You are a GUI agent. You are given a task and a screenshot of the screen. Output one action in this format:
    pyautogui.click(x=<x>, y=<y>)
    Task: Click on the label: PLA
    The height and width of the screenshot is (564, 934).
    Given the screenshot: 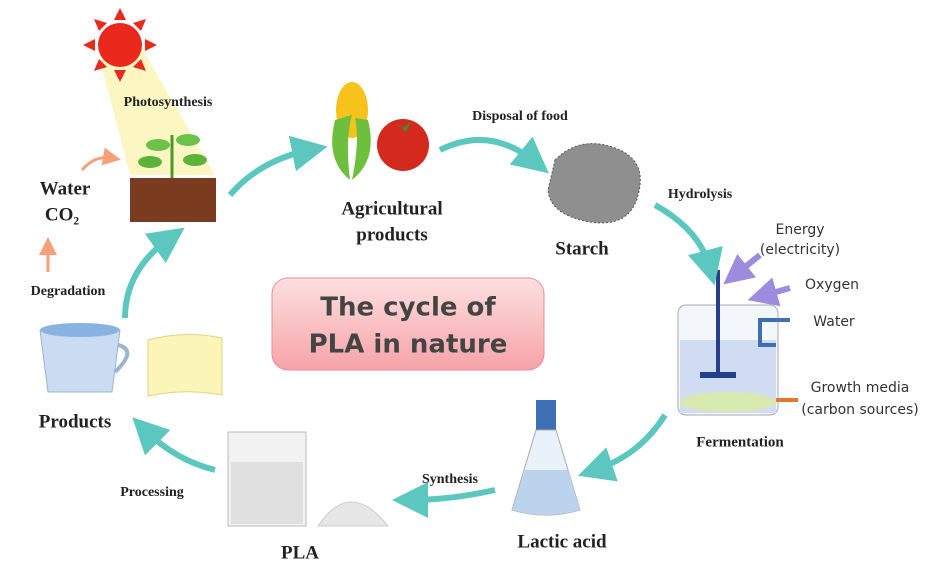 What is the action you would take?
    pyautogui.click(x=300, y=552)
    